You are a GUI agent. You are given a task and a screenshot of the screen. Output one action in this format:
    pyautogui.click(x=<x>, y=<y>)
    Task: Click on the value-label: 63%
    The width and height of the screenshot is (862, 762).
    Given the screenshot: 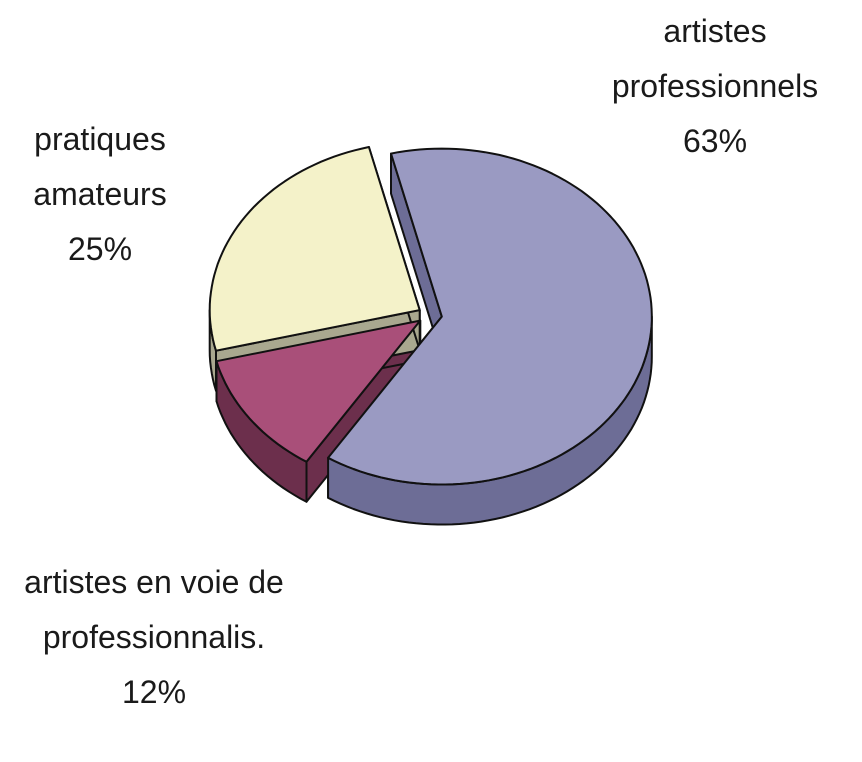 What is the action you would take?
    pyautogui.click(x=715, y=141)
    